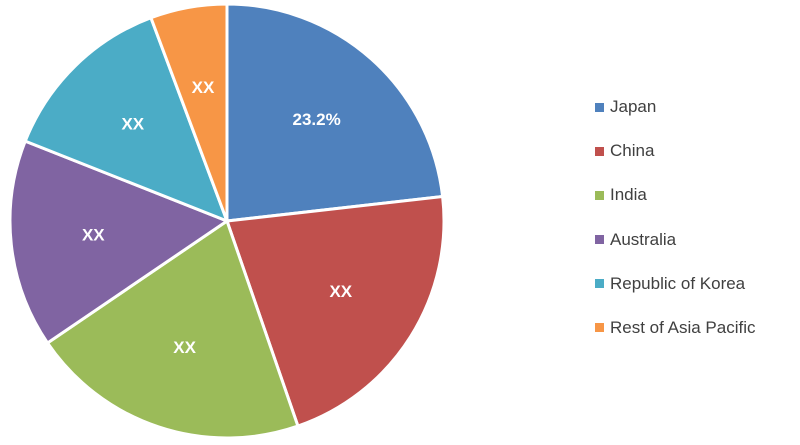  What do you see at coordinates (184, 347) in the screenshot?
I see `pie-slice-label-india: XX` at bounding box center [184, 347].